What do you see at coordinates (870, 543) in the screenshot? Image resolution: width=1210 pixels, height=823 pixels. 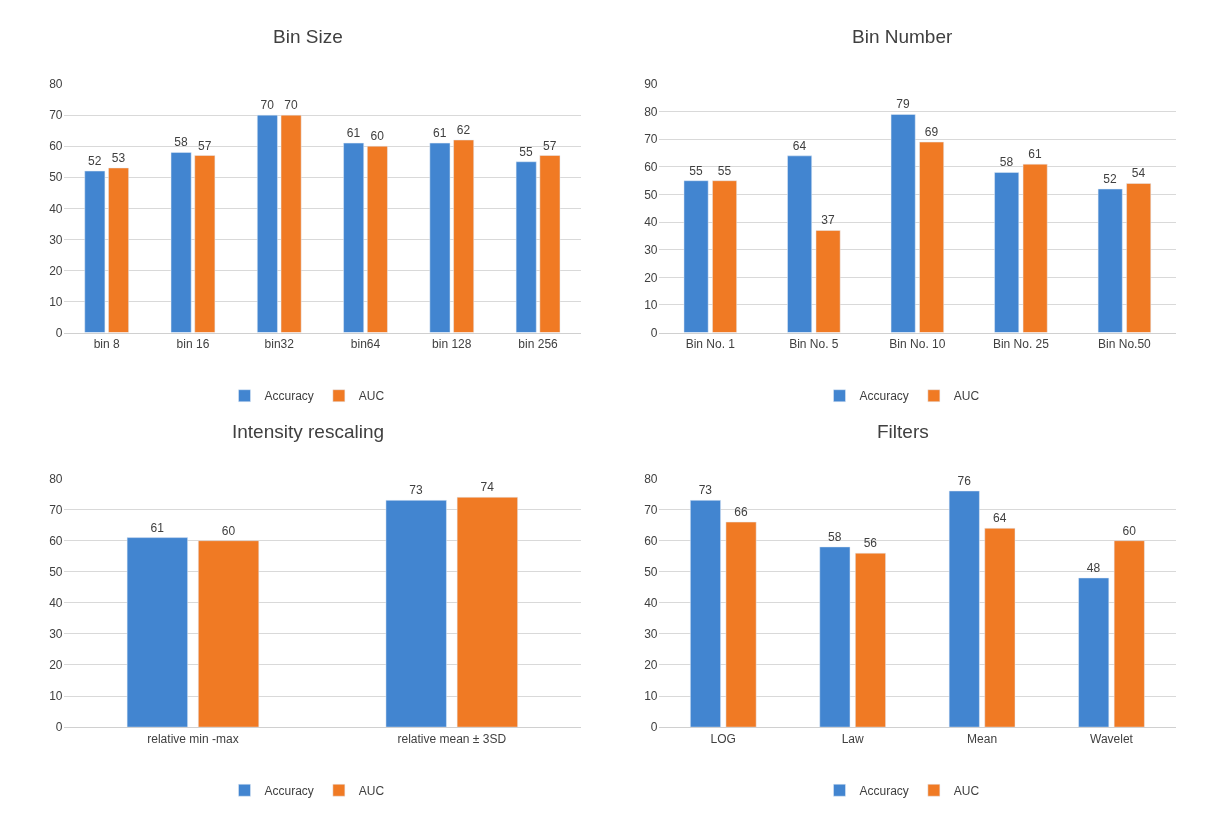 I see `data-label: 56` at bounding box center [870, 543].